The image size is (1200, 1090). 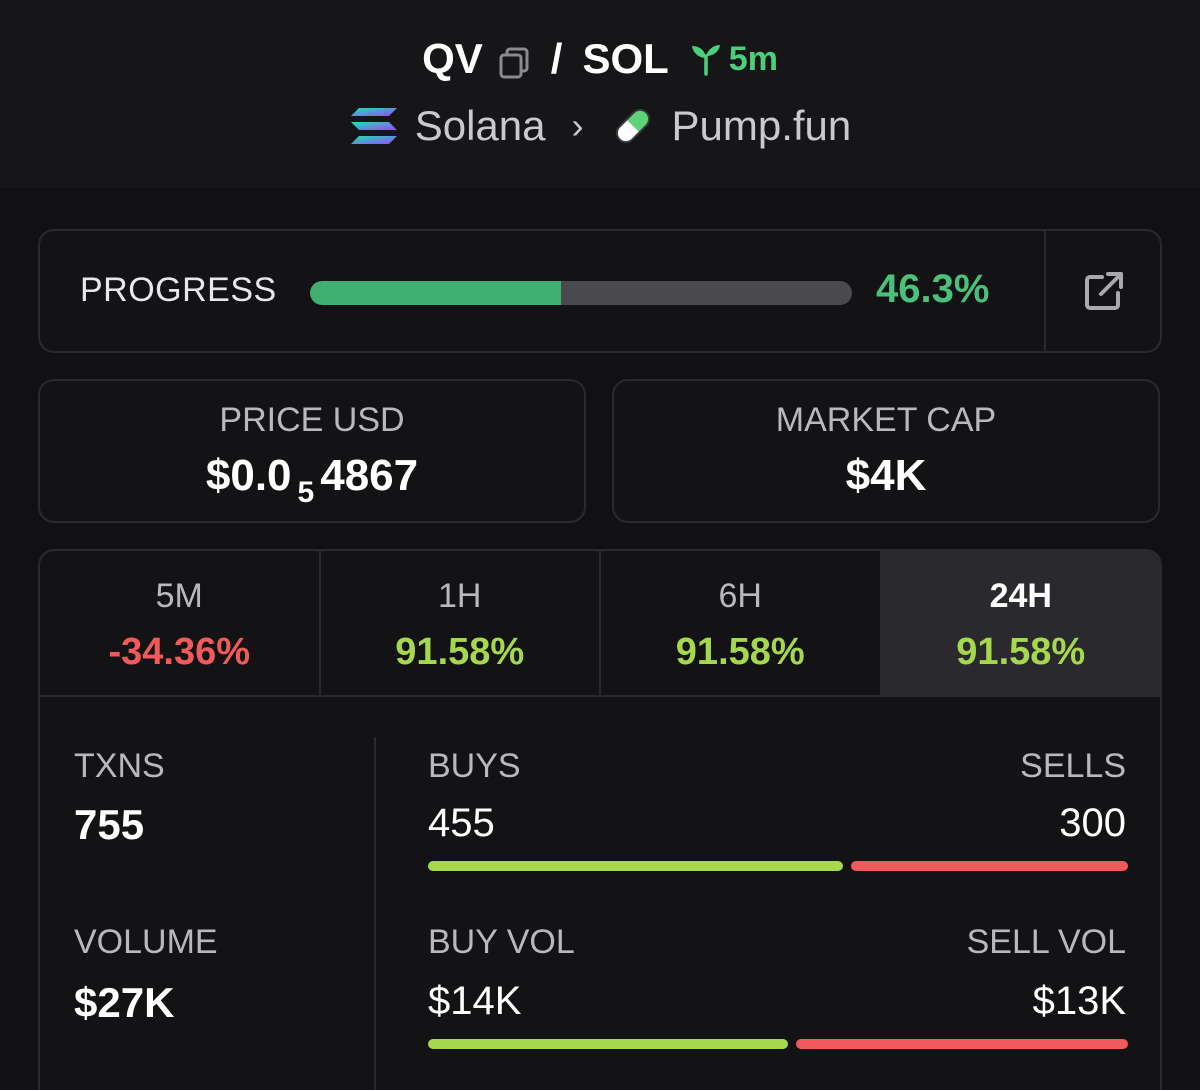 I want to click on volume-label: VOLUME, so click(x=146, y=942).